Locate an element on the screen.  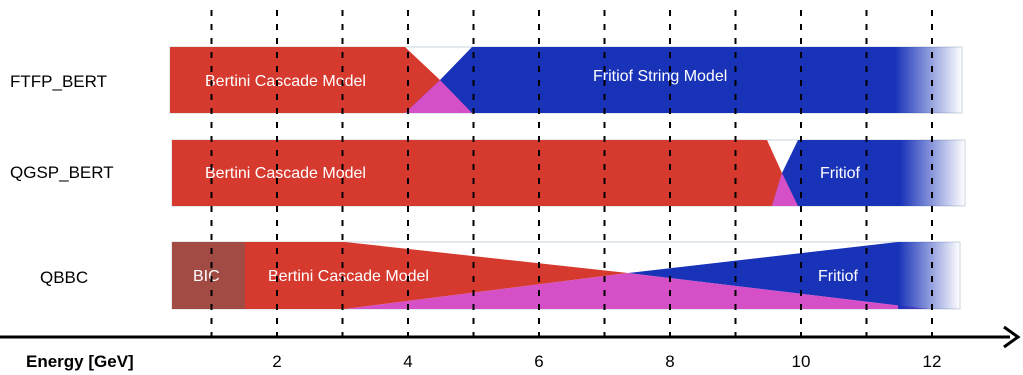
row-label: FTFP_BERT is located at coordinates (58, 81).